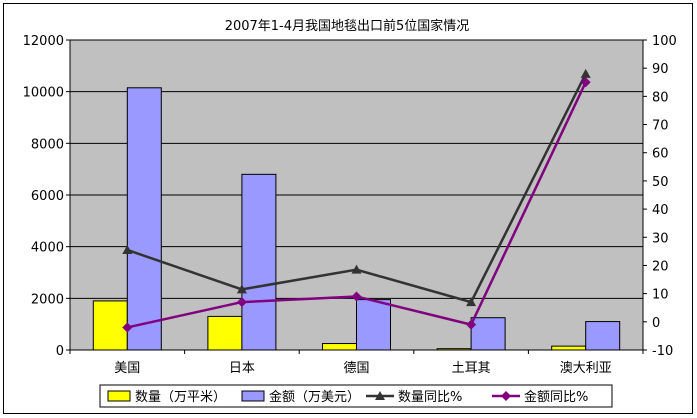 The image size is (697, 418). What do you see at coordinates (656, 323) in the screenshot?
I see `right-axis-tick-label: 0` at bounding box center [656, 323].